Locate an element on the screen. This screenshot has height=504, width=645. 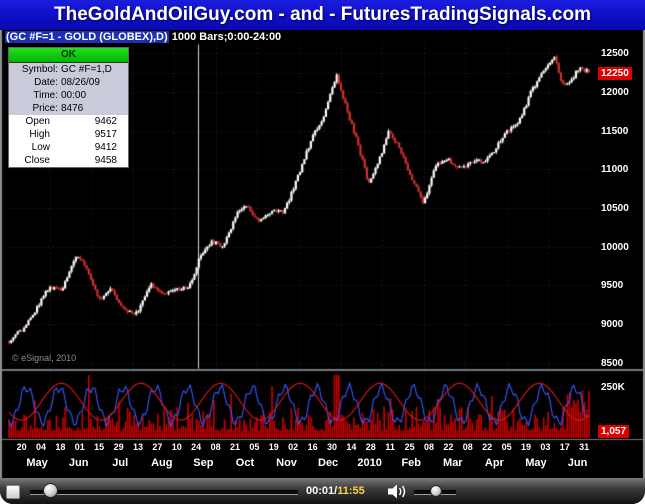
player-controls: 00:01/11:55 is located at coordinates (322, 491).